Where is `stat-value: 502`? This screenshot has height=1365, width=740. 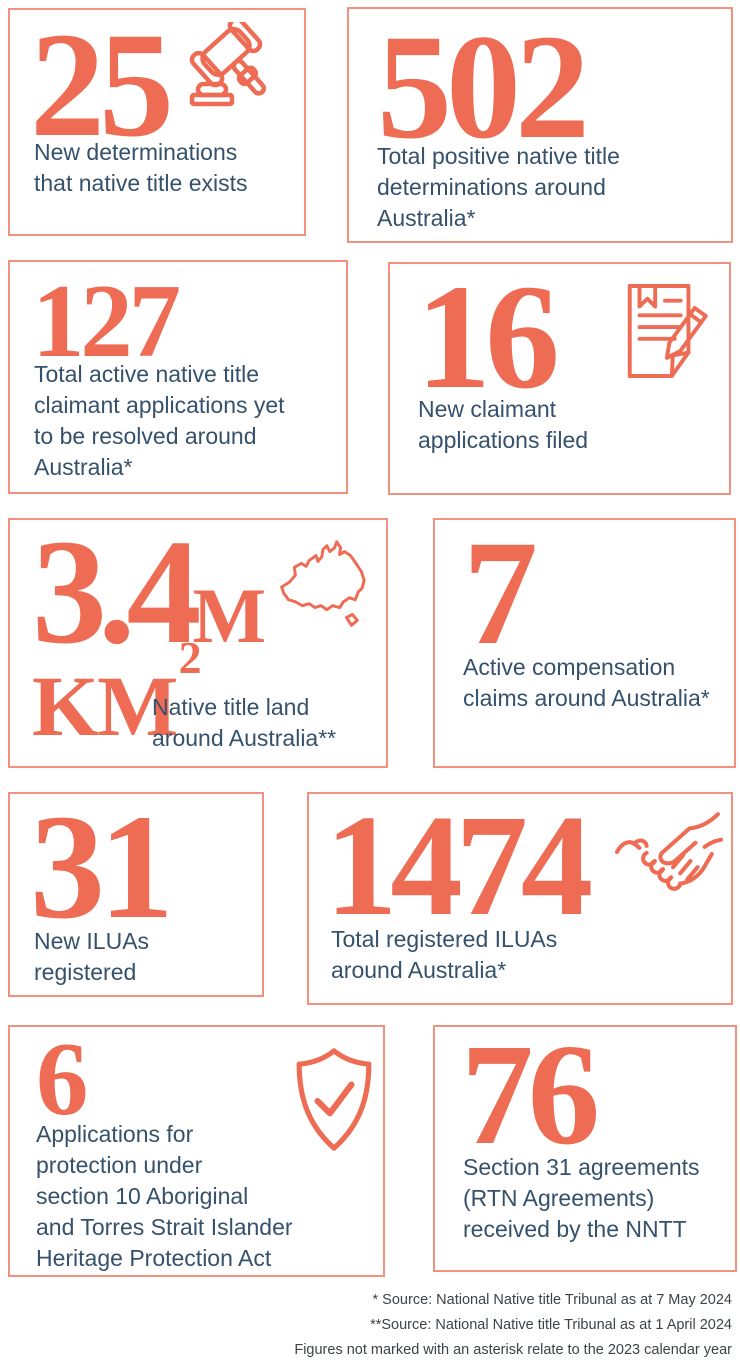
stat-value: 502 is located at coordinates (483, 87).